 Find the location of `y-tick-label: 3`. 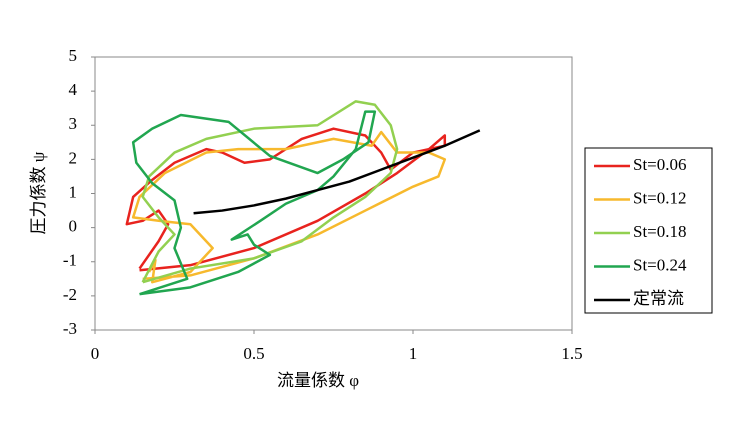

y-tick-label: 3 is located at coordinates (73, 123).